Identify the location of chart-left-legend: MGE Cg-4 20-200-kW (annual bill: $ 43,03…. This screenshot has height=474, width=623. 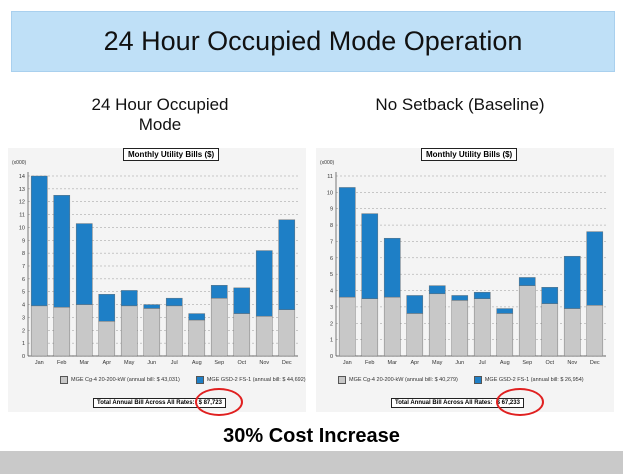
(191, 380).